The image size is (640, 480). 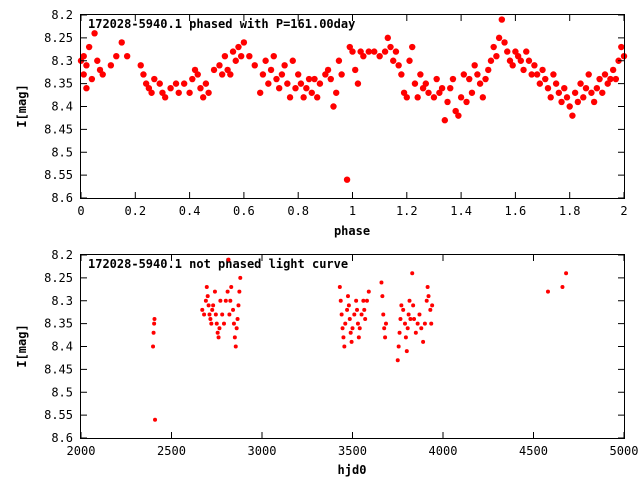 What do you see at coordinates (22, 345) in the screenshot?
I see `raw-y-axis-label: I[mag]` at bounding box center [22, 345].